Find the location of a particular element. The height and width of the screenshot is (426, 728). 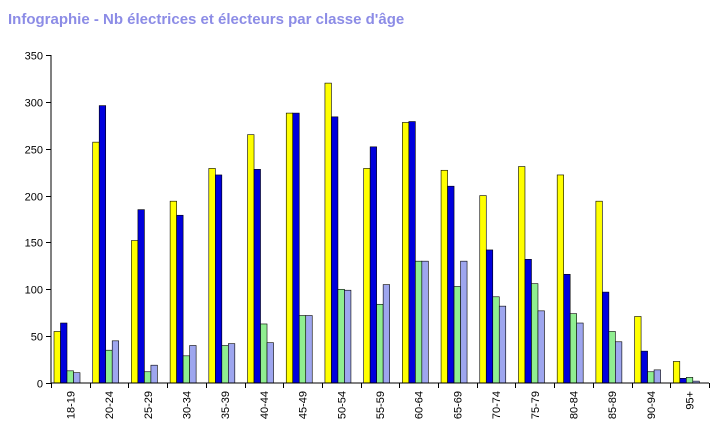

bar-95+-series-3 is located at coordinates (689, 380).